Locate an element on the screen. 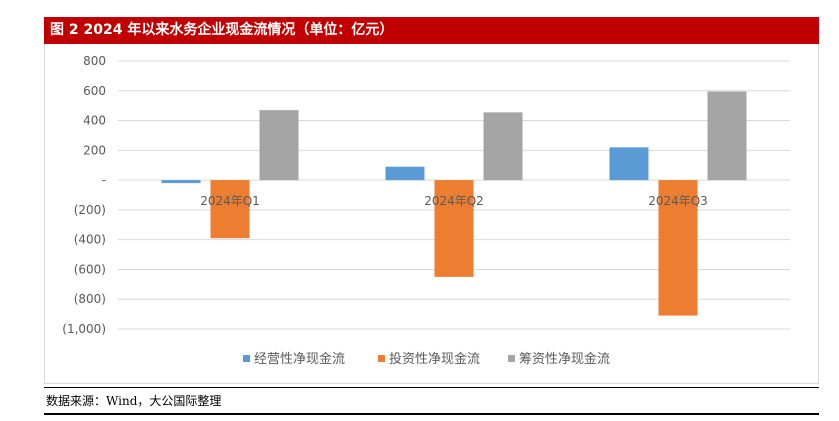 The height and width of the screenshot is (421, 839). legend: 经营性净现金流 投资性净现金流 筹资性净现金流 is located at coordinates (426, 359).